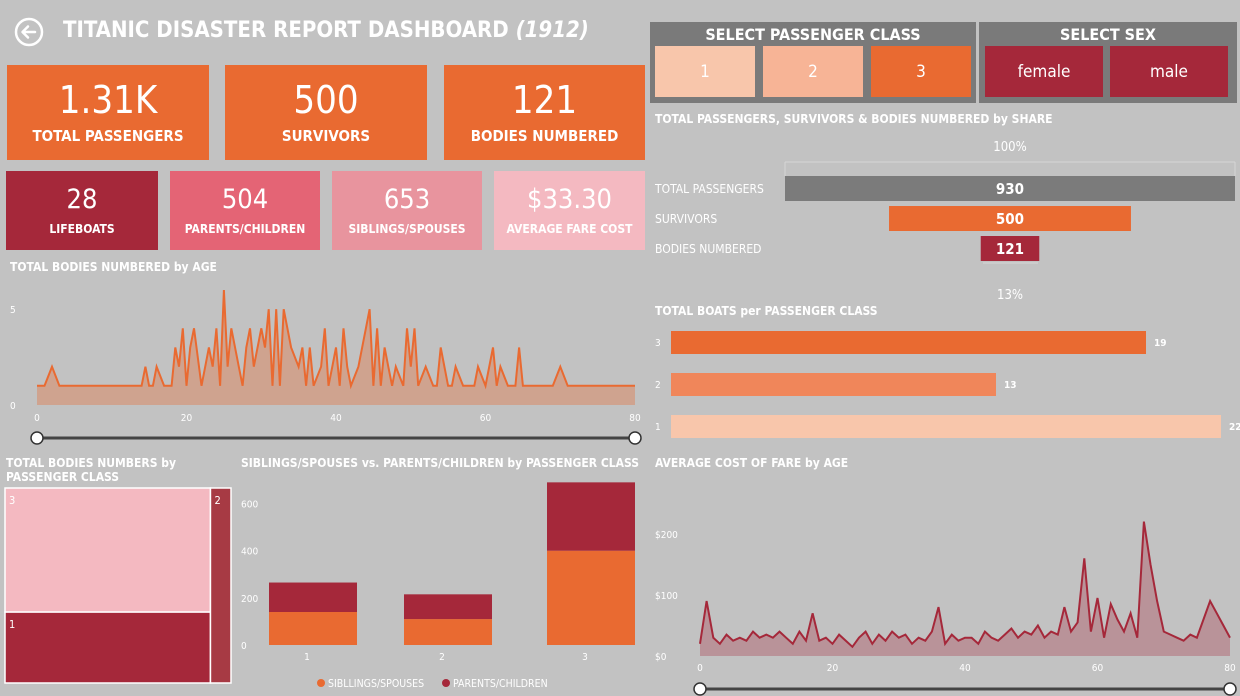  What do you see at coordinates (12, 624) in the screenshot?
I see `treemap-tile-label: 1` at bounding box center [12, 624].